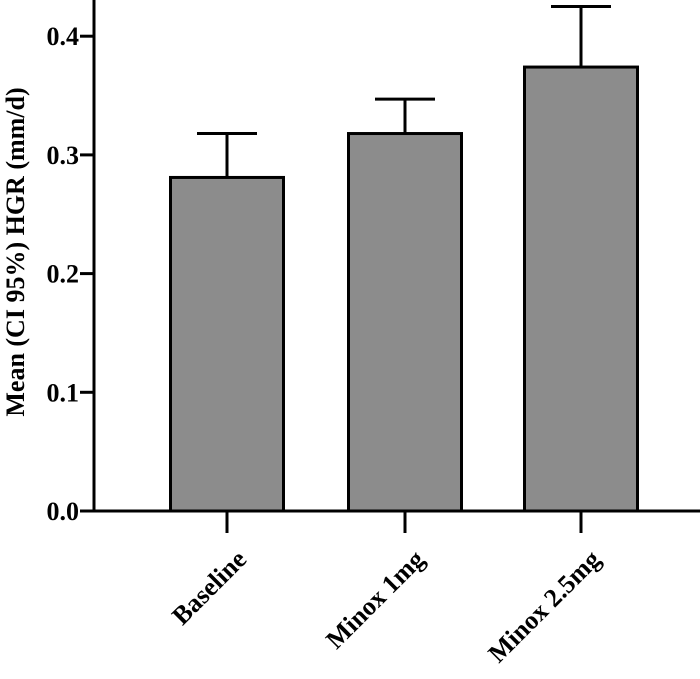  Describe the element at coordinates (63, 155) in the screenshot. I see `y-tick-label: 0.3` at that location.